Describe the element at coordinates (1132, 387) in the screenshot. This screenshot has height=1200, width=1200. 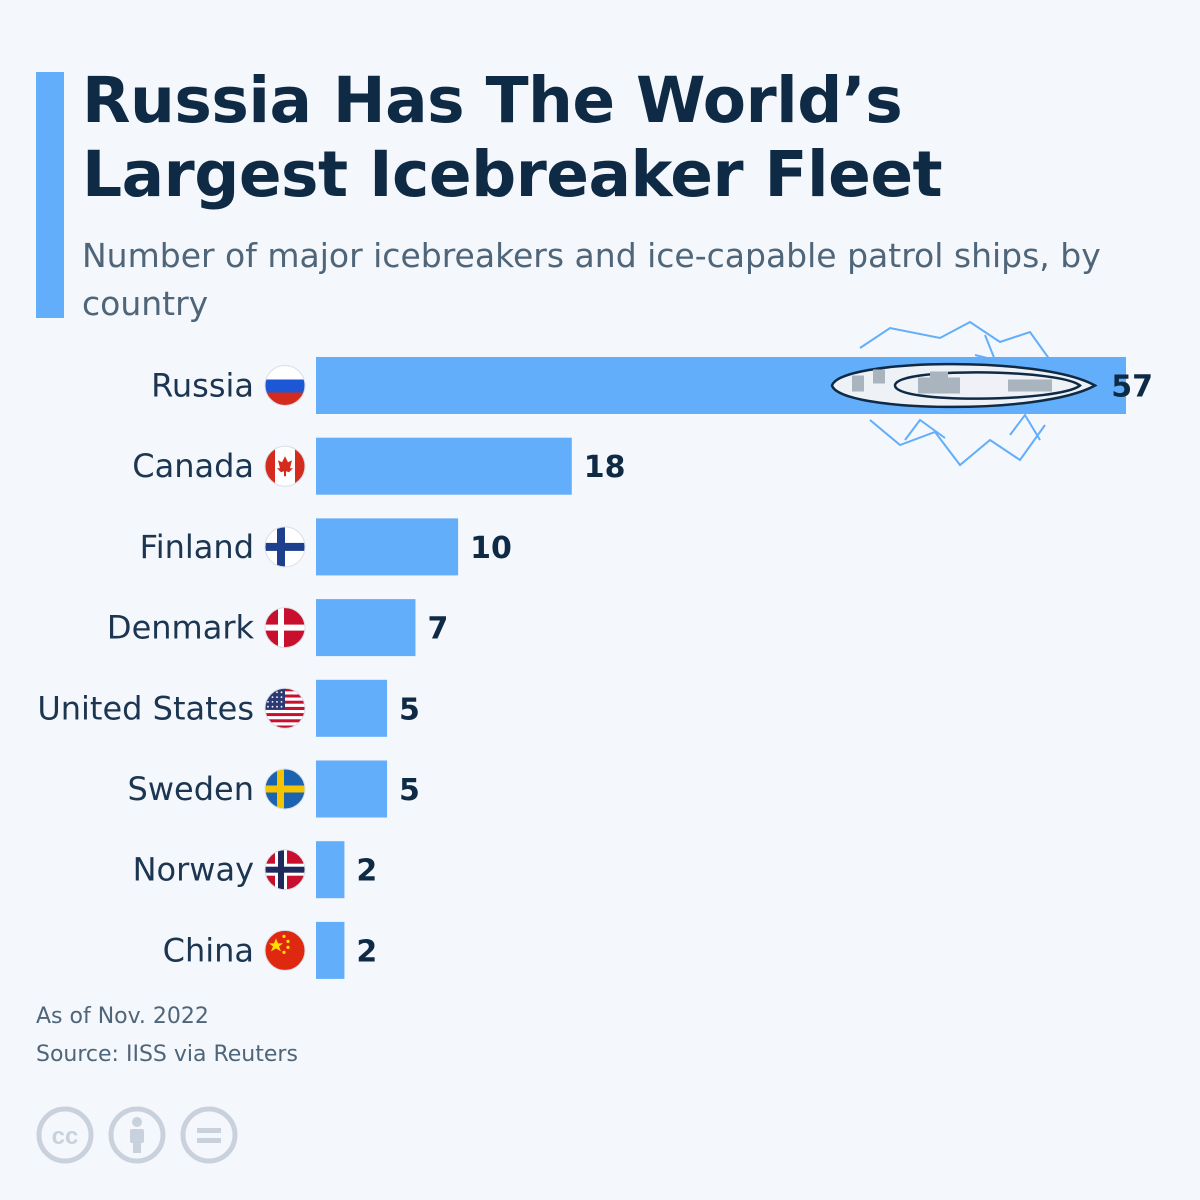
I see `value-label: 57` at that location.